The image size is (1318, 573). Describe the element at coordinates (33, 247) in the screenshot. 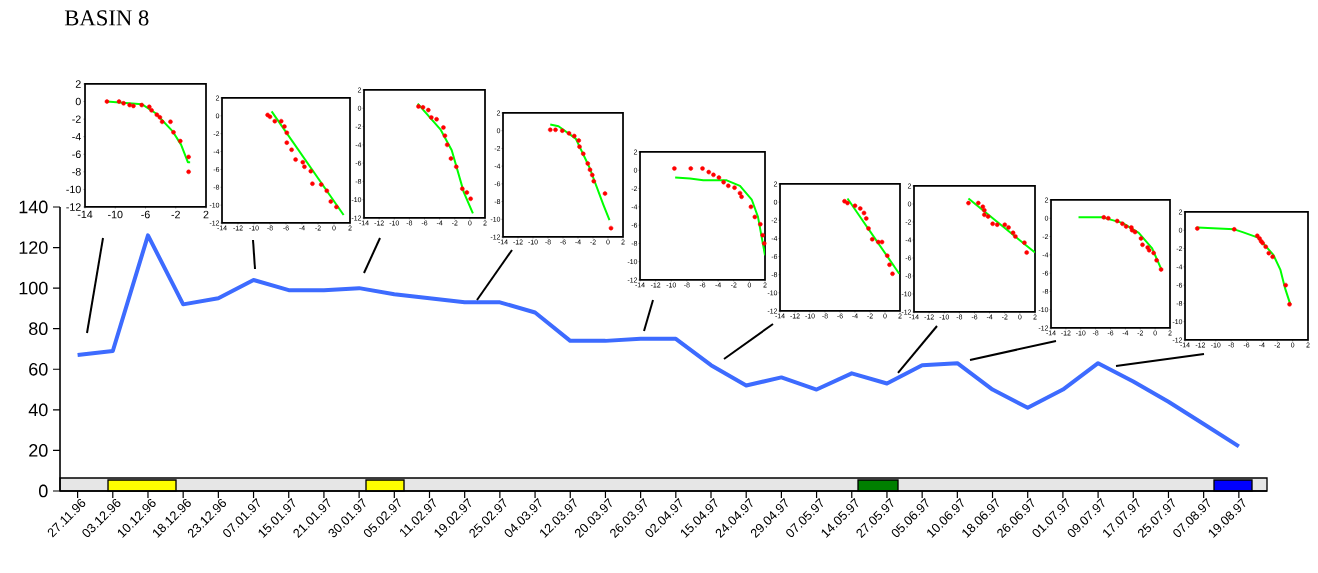

I see `y-tick-label: 120` at that location.